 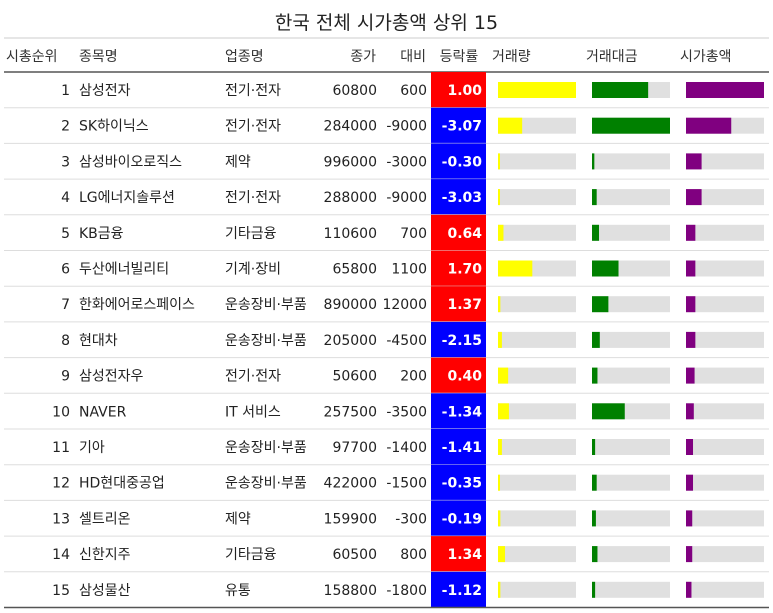 What do you see at coordinates (354, 270) in the screenshot?
I see `close-cell: 65800` at bounding box center [354, 270].